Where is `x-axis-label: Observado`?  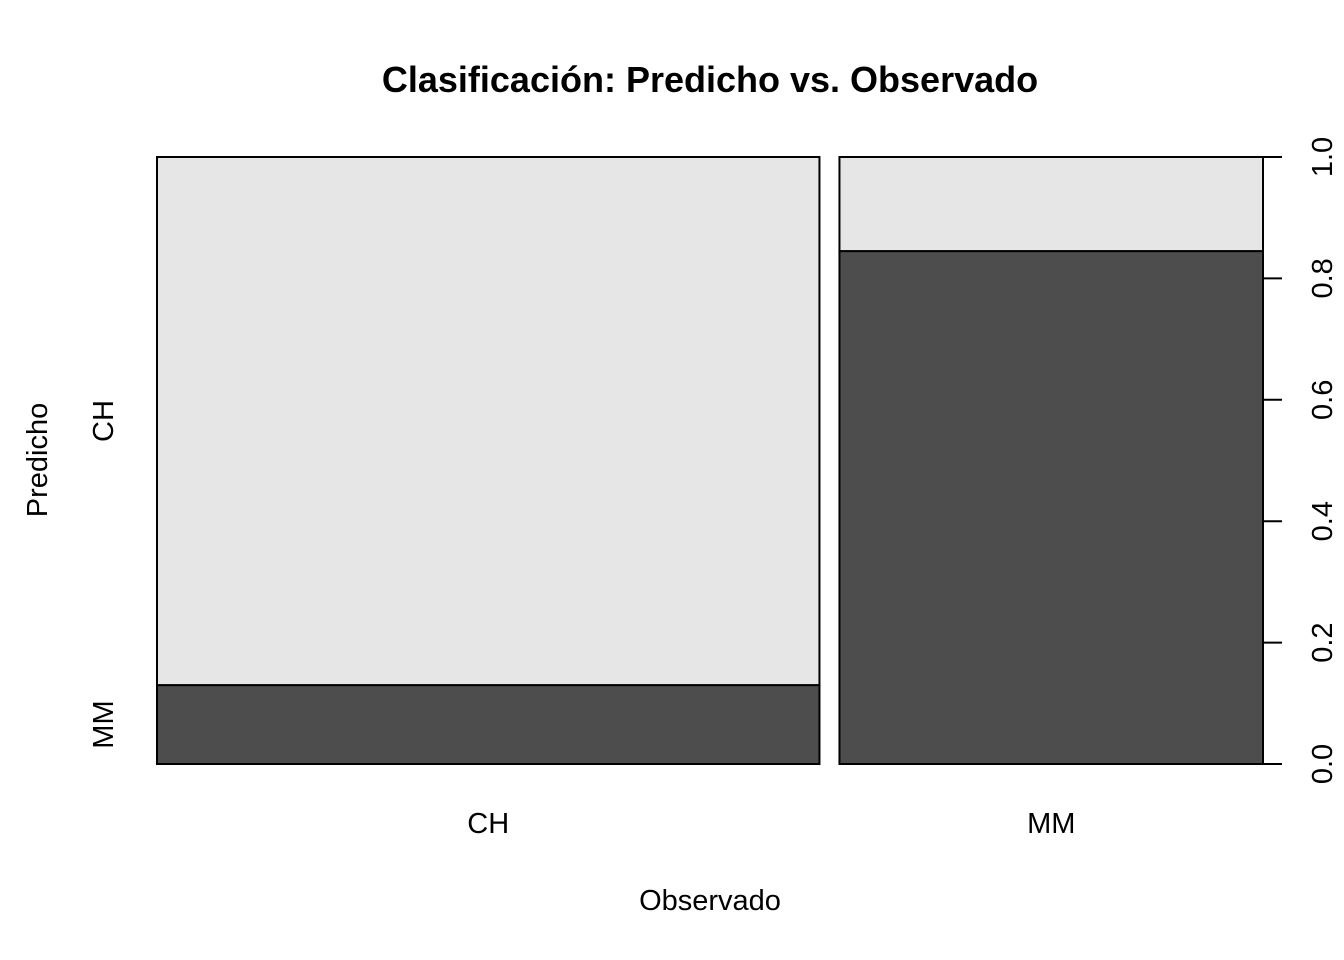 x-axis-label: Observado is located at coordinates (710, 901).